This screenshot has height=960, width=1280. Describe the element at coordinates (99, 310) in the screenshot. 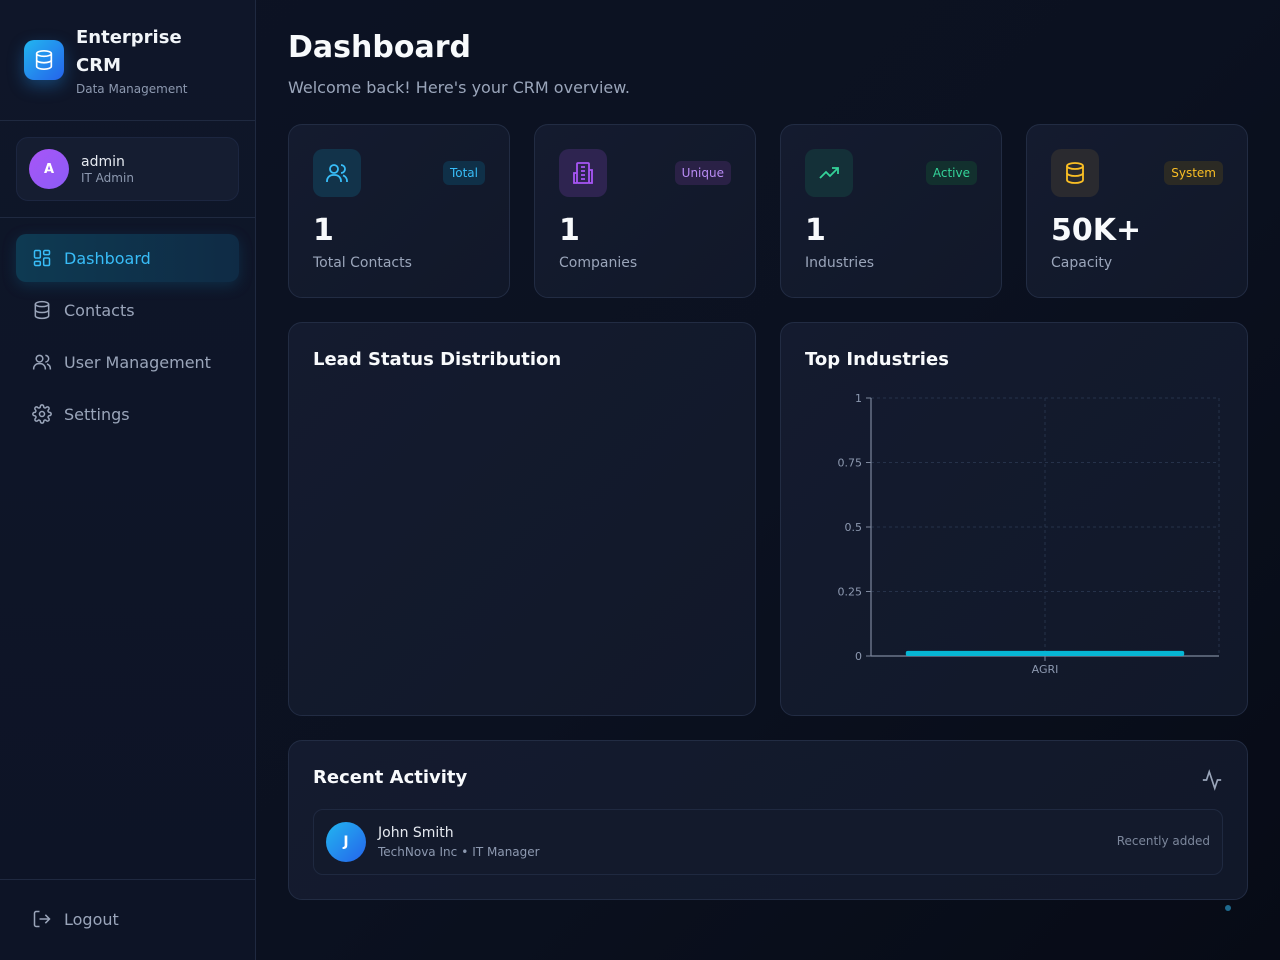

I see `sidebar-item-label: Contacts` at that location.